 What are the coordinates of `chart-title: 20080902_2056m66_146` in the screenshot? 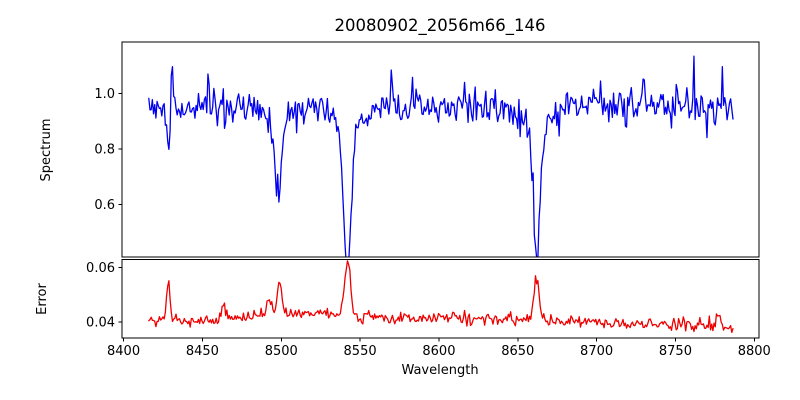 It's located at (439, 26).